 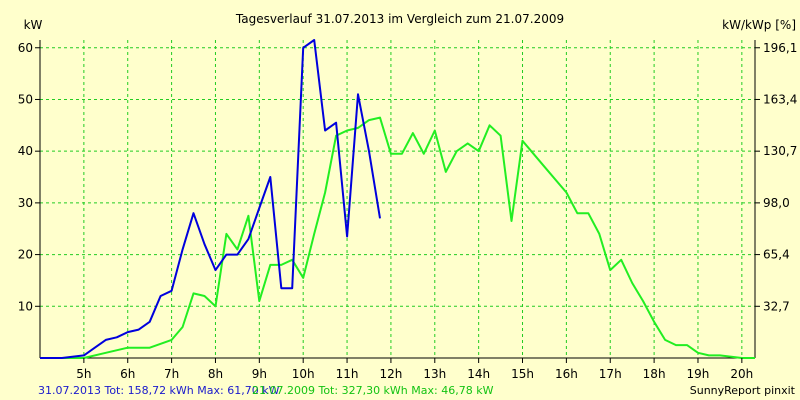 What do you see at coordinates (347, 374) in the screenshot?
I see `x-tick-label: 11h` at bounding box center [347, 374].